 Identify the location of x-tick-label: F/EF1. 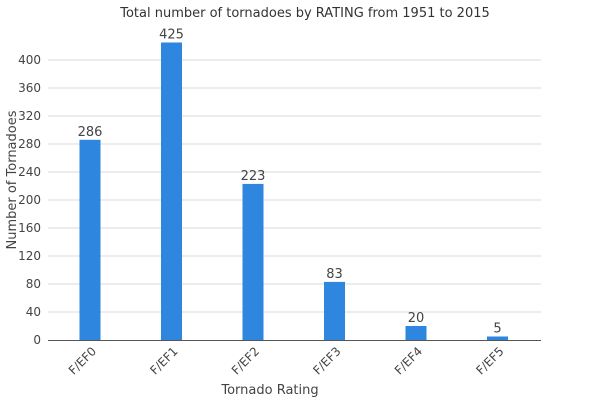
(163, 360).